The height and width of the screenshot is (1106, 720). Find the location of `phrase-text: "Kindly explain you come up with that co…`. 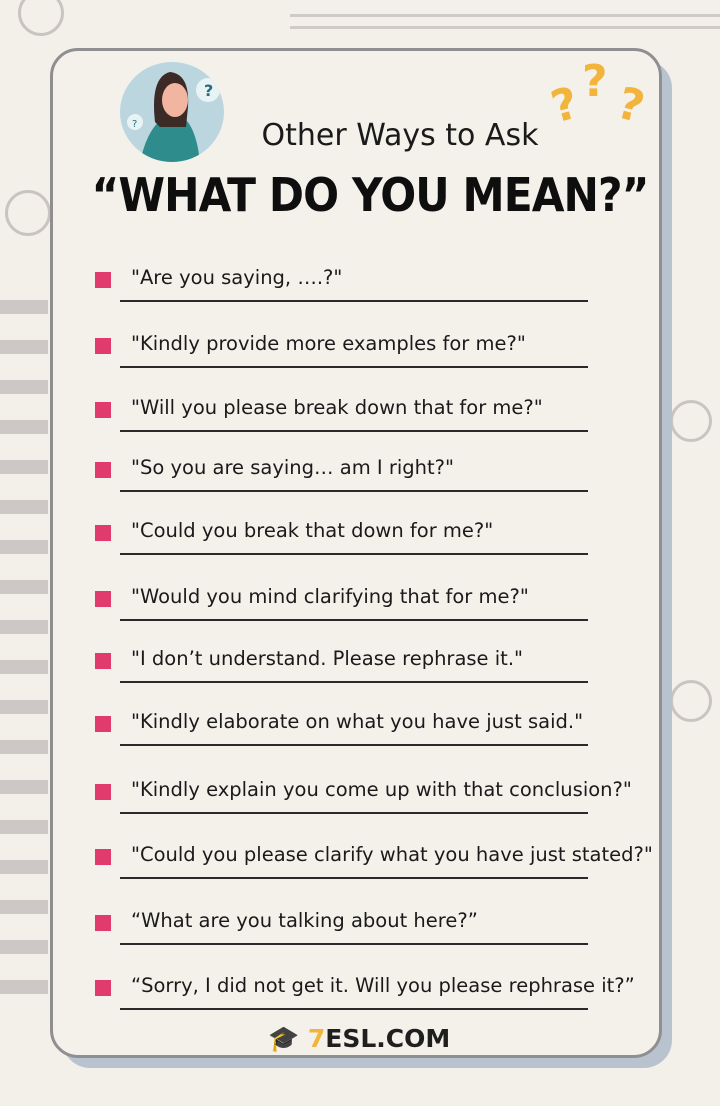

phrase-text: "Kindly explain you come up with that co… is located at coordinates (381, 789).